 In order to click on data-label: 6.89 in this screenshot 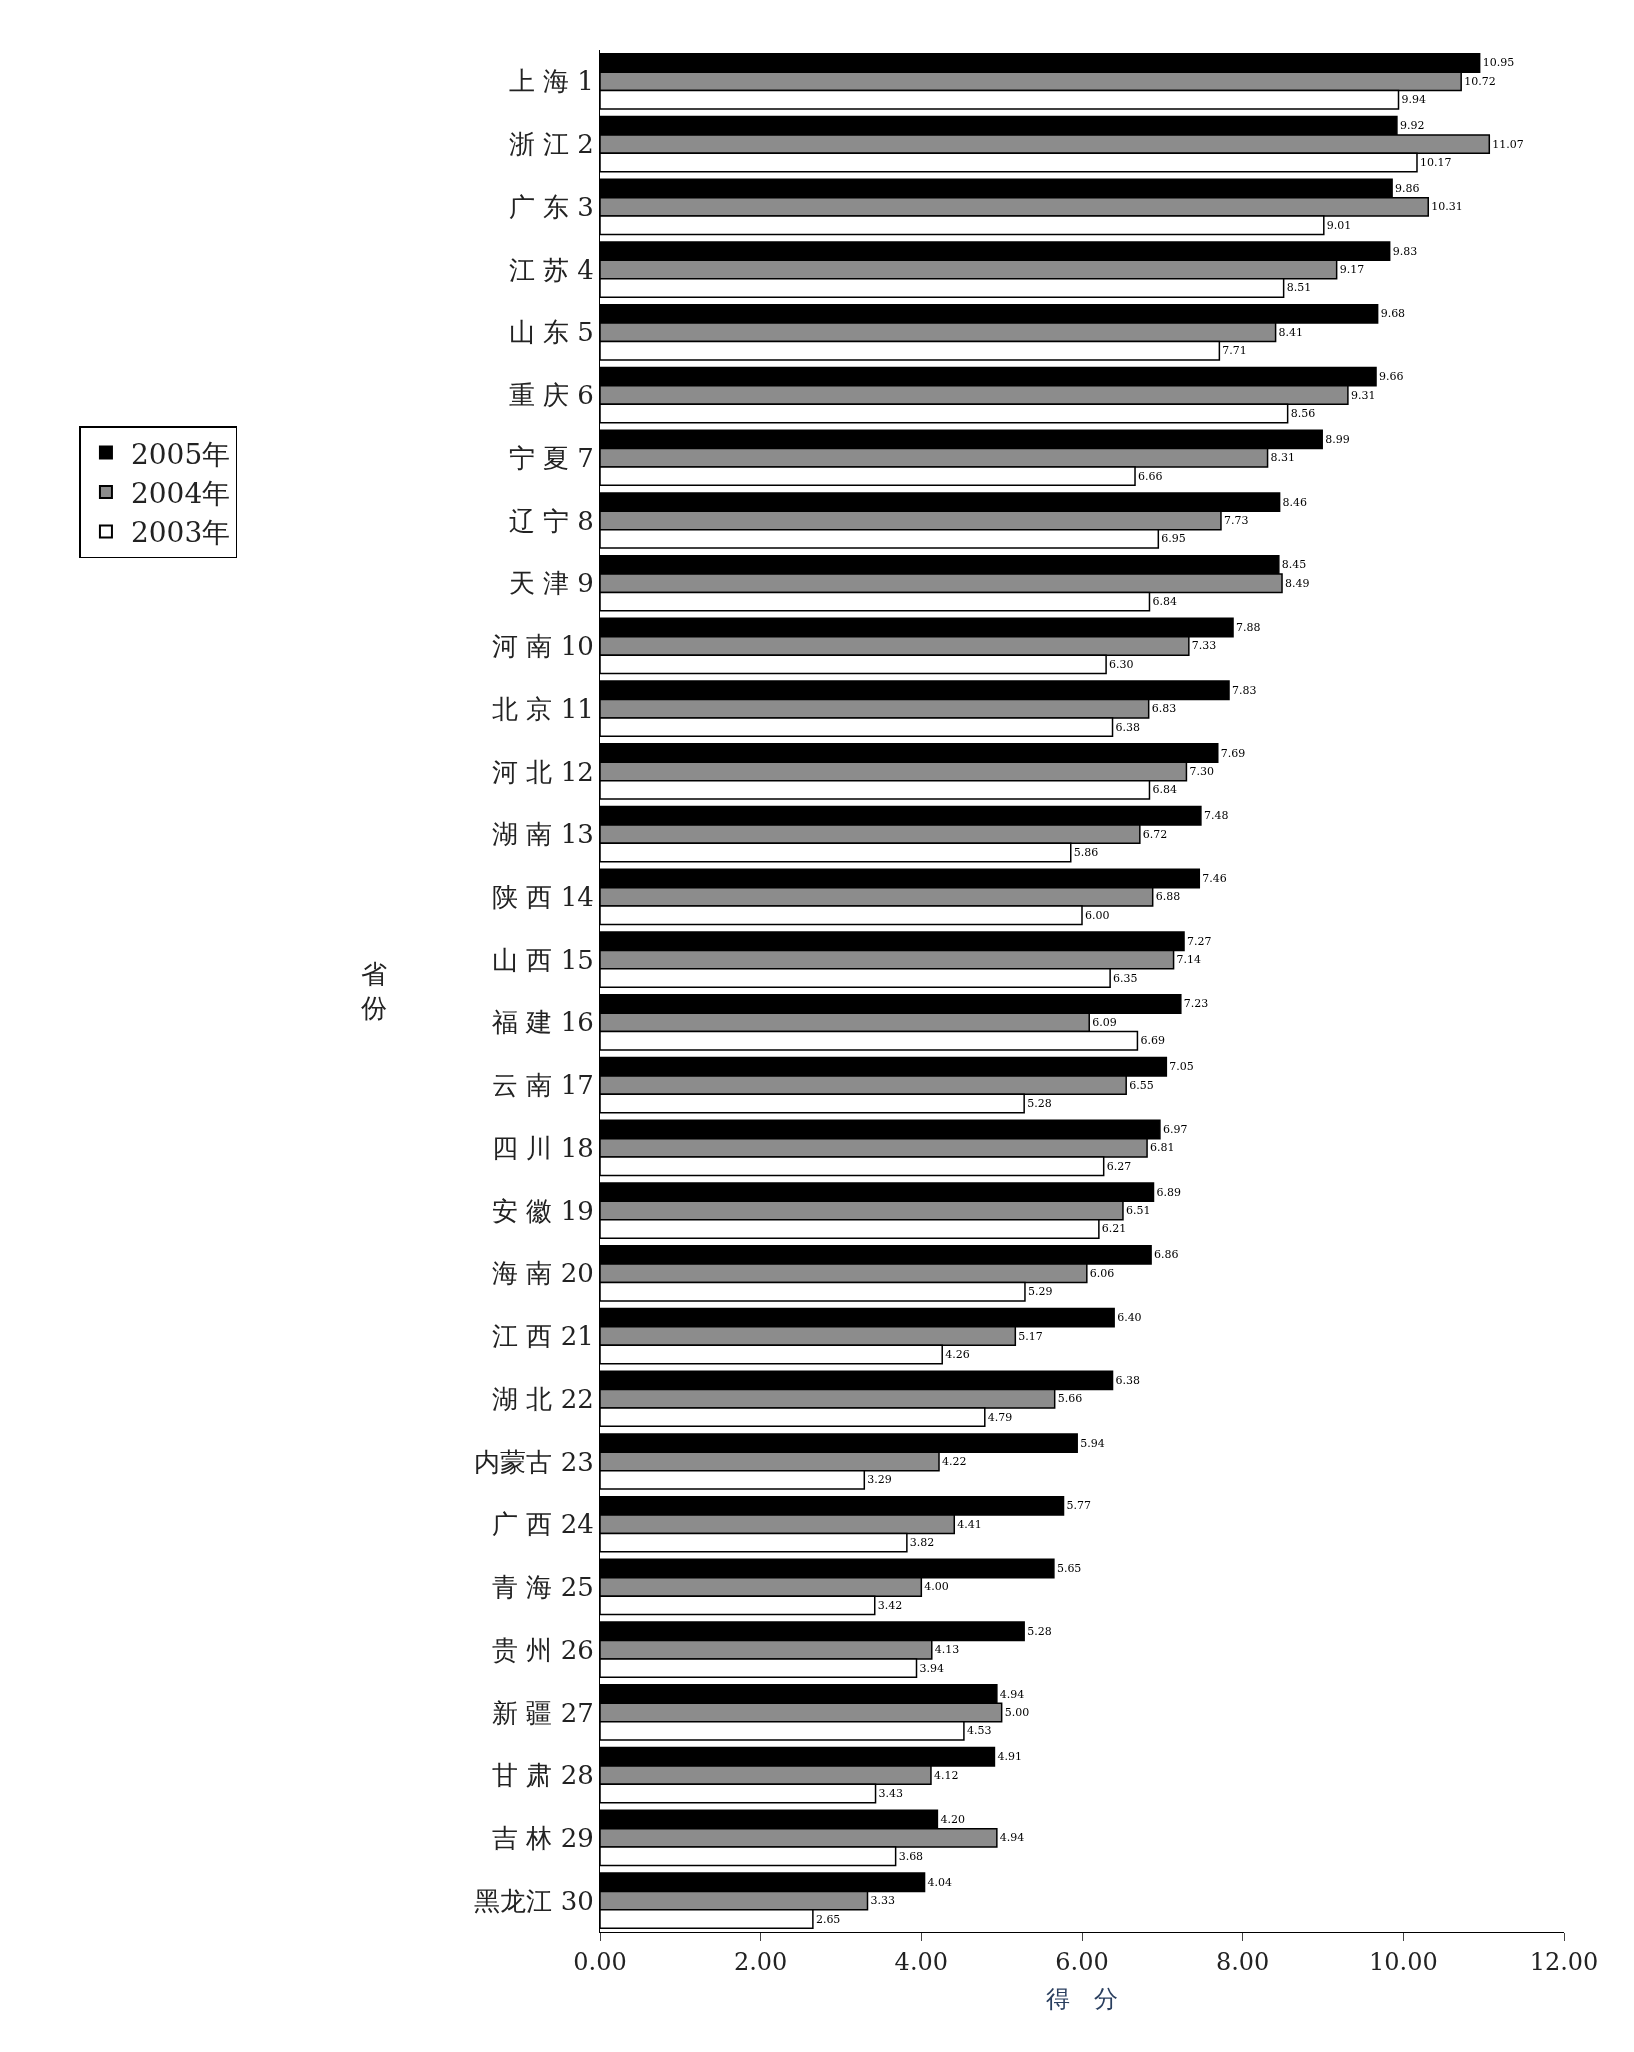, I will do `click(1168, 1192)`.